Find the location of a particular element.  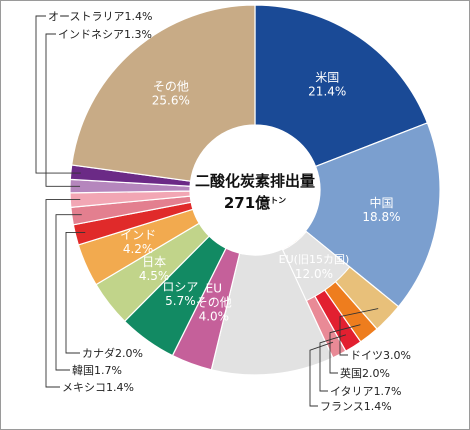

slice-value-label: 21.4% is located at coordinates (327, 91).